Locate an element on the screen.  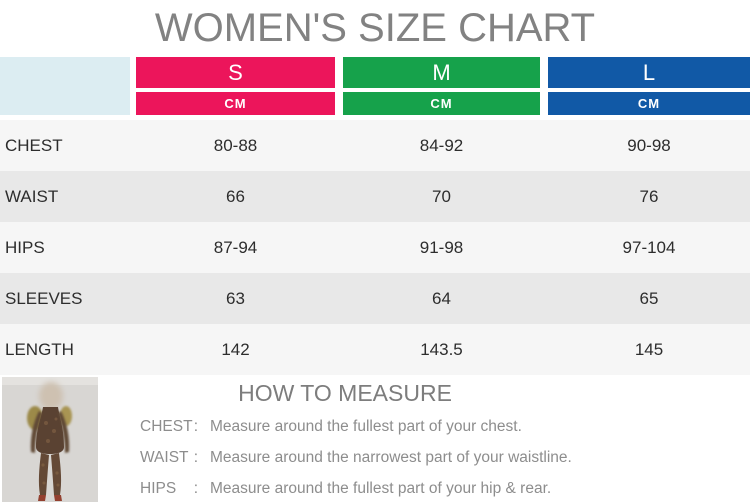
table-row-hips: HIPS 87-94 91-98 97-104 is located at coordinates (375, 247).